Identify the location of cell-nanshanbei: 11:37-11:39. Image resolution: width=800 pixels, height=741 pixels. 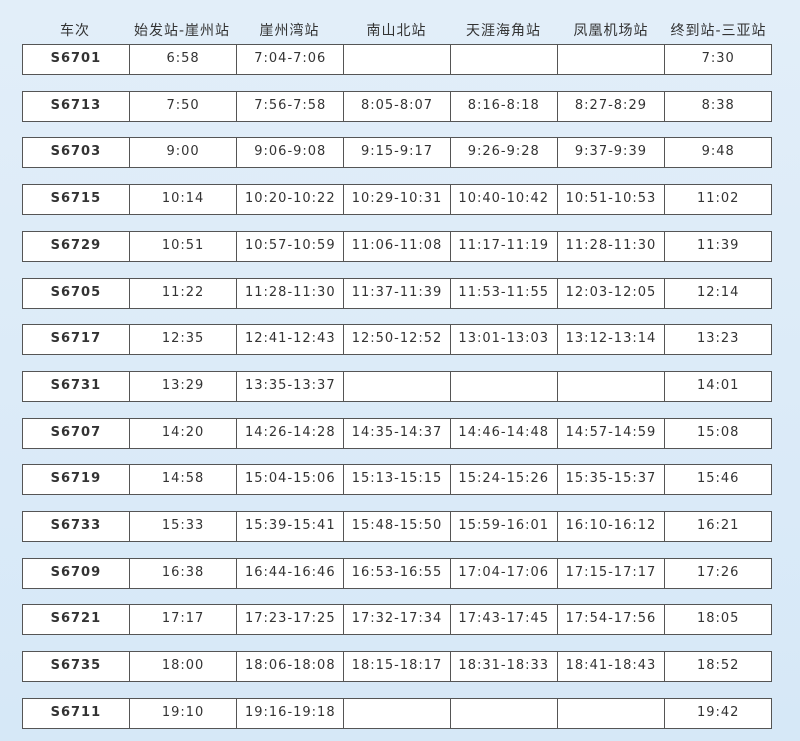
(396, 293).